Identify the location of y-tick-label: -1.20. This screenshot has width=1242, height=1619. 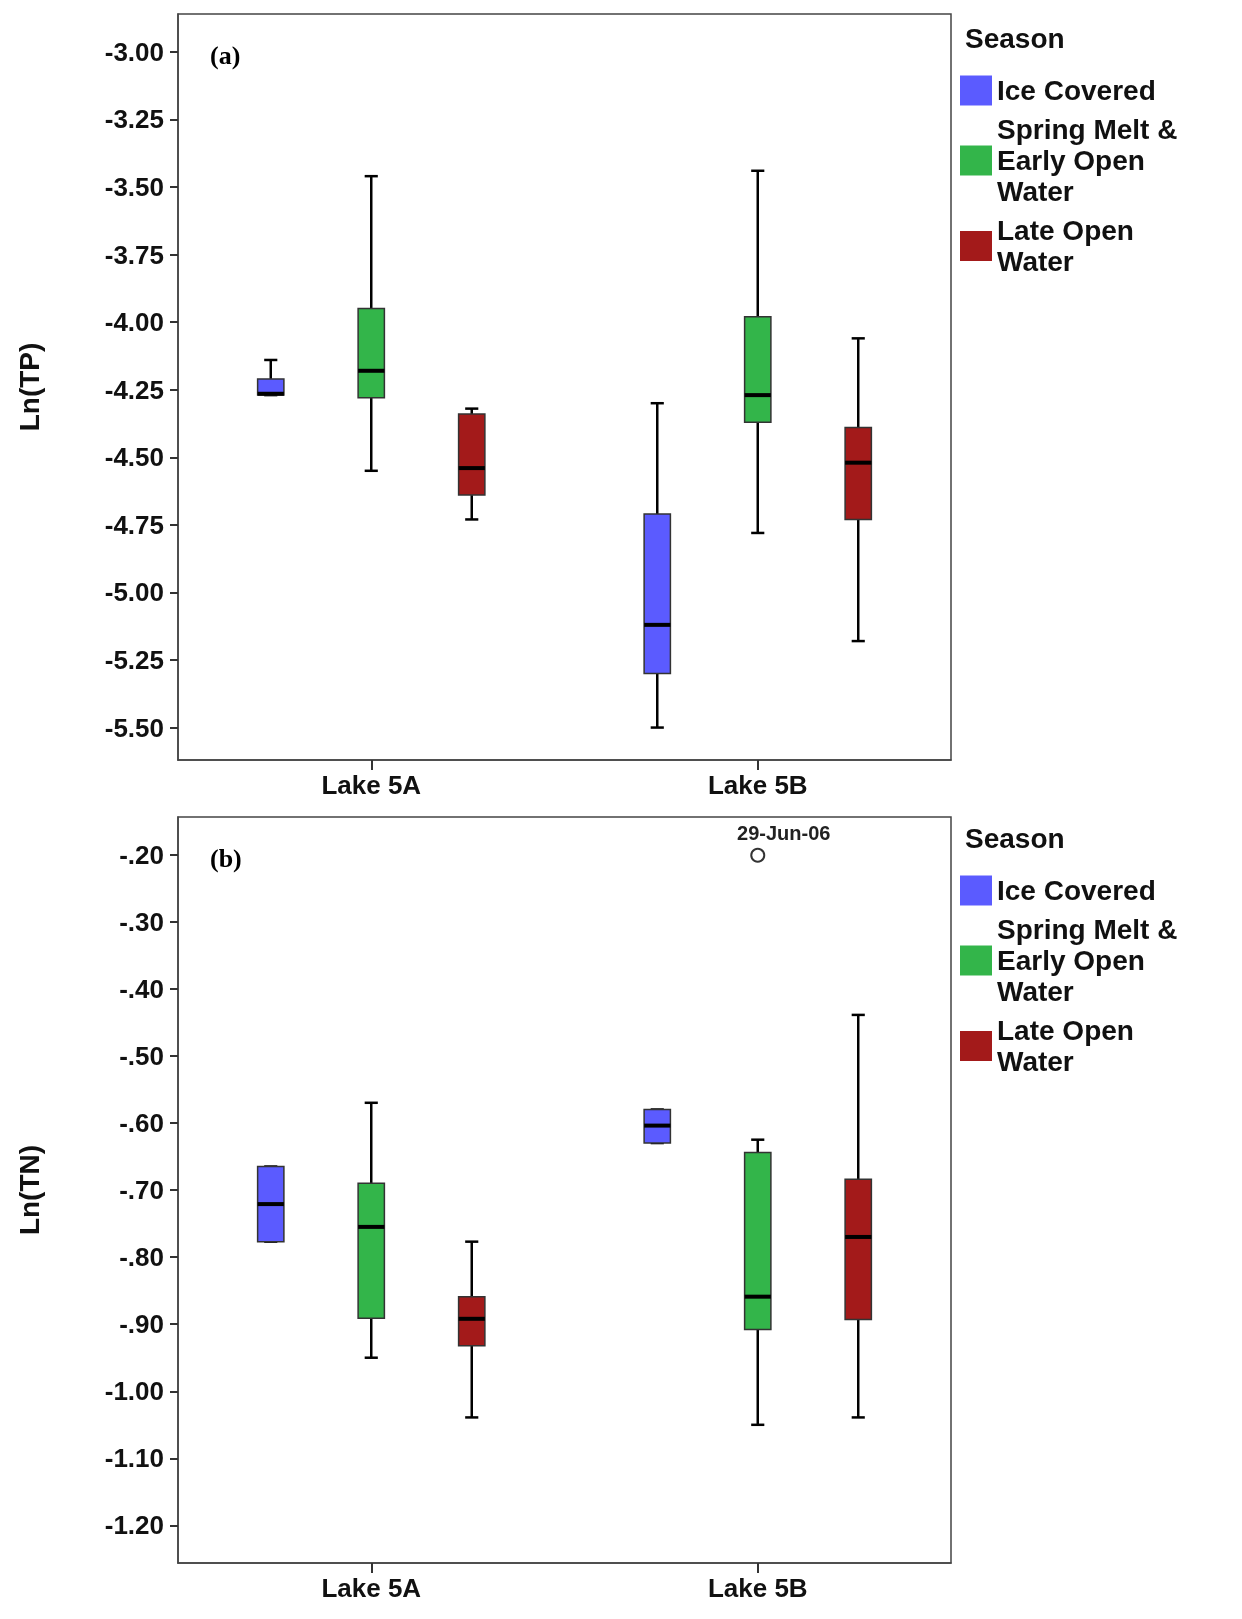
(134, 1525).